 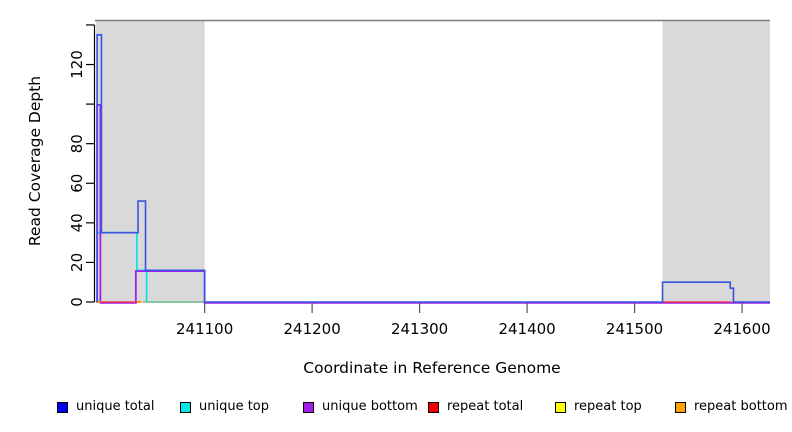 I want to click on legend-label: repeat total, so click(x=485, y=406).